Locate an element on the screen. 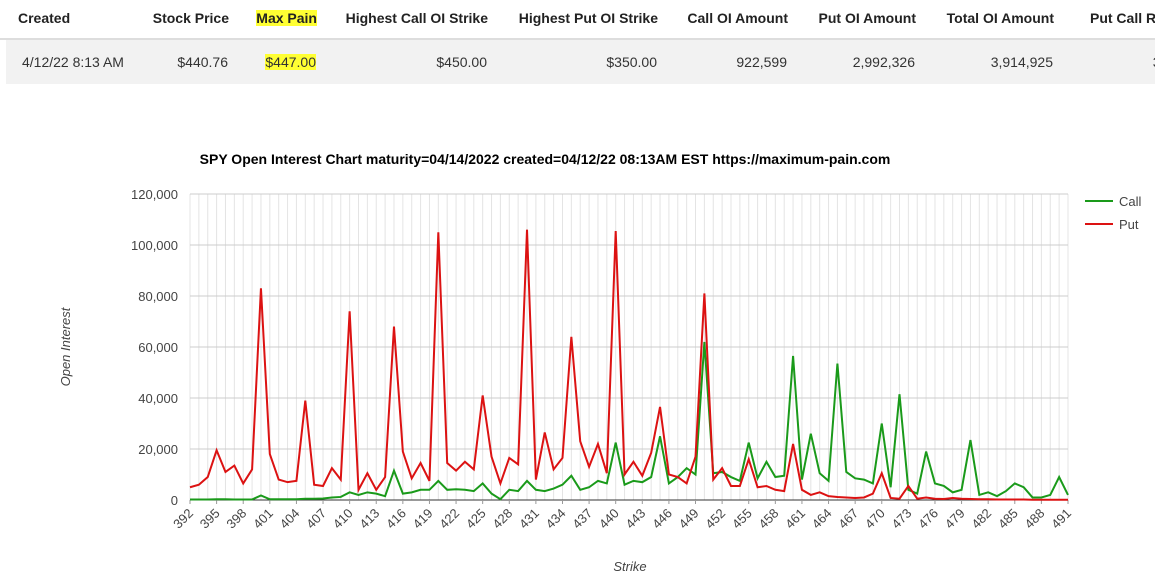 The width and height of the screenshot is (1155, 580). x-tick-label: 413 is located at coordinates (369, 519).